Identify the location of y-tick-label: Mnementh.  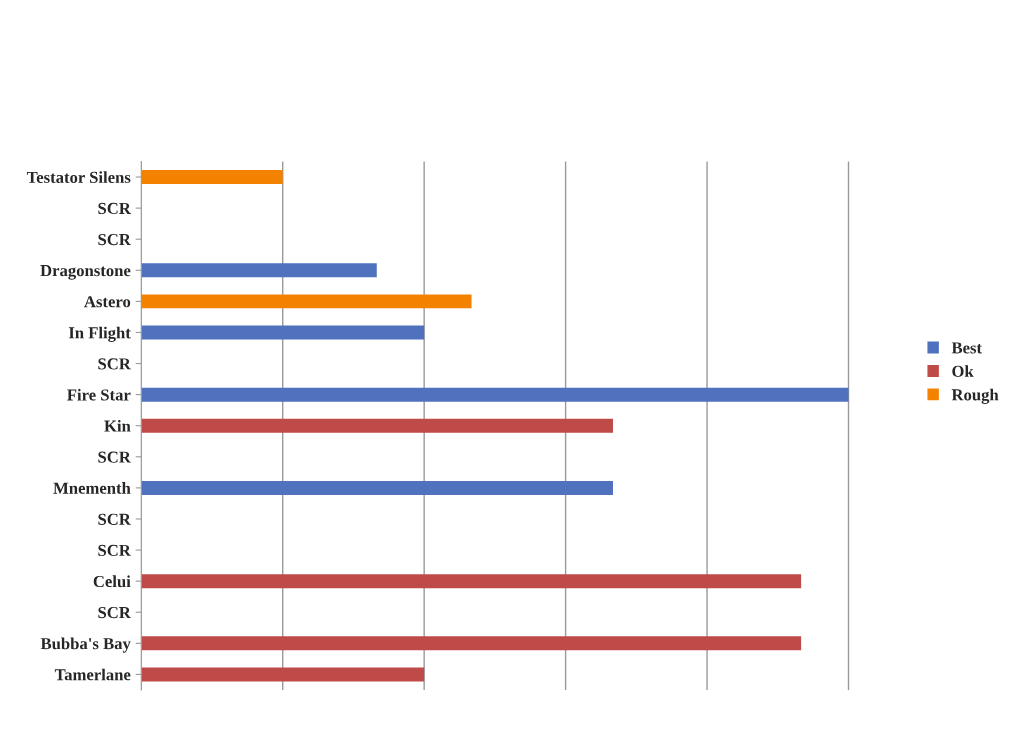
(92, 488).